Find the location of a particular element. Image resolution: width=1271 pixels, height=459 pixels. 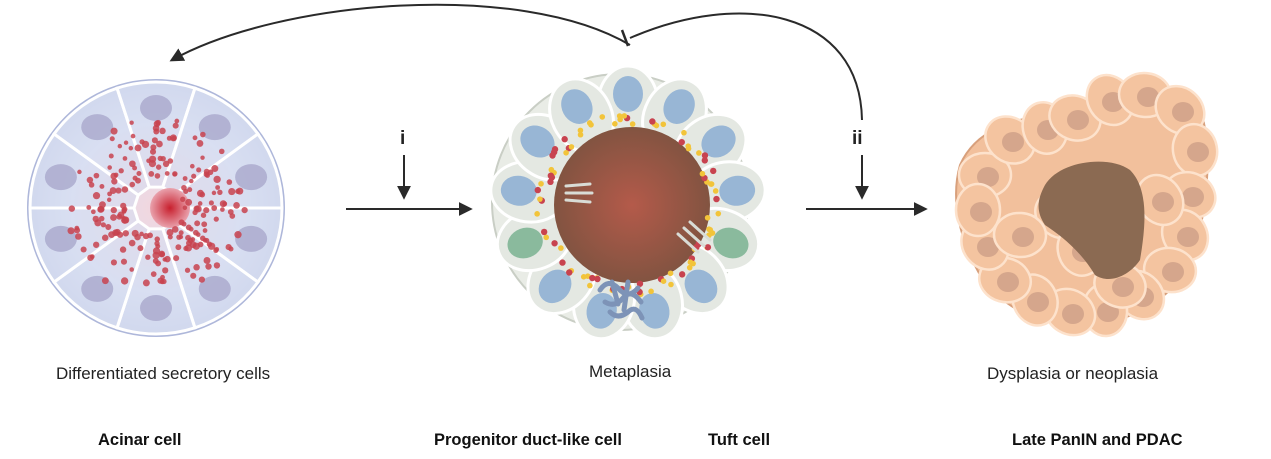

acinar-lumen is located at coordinates (170, 208).